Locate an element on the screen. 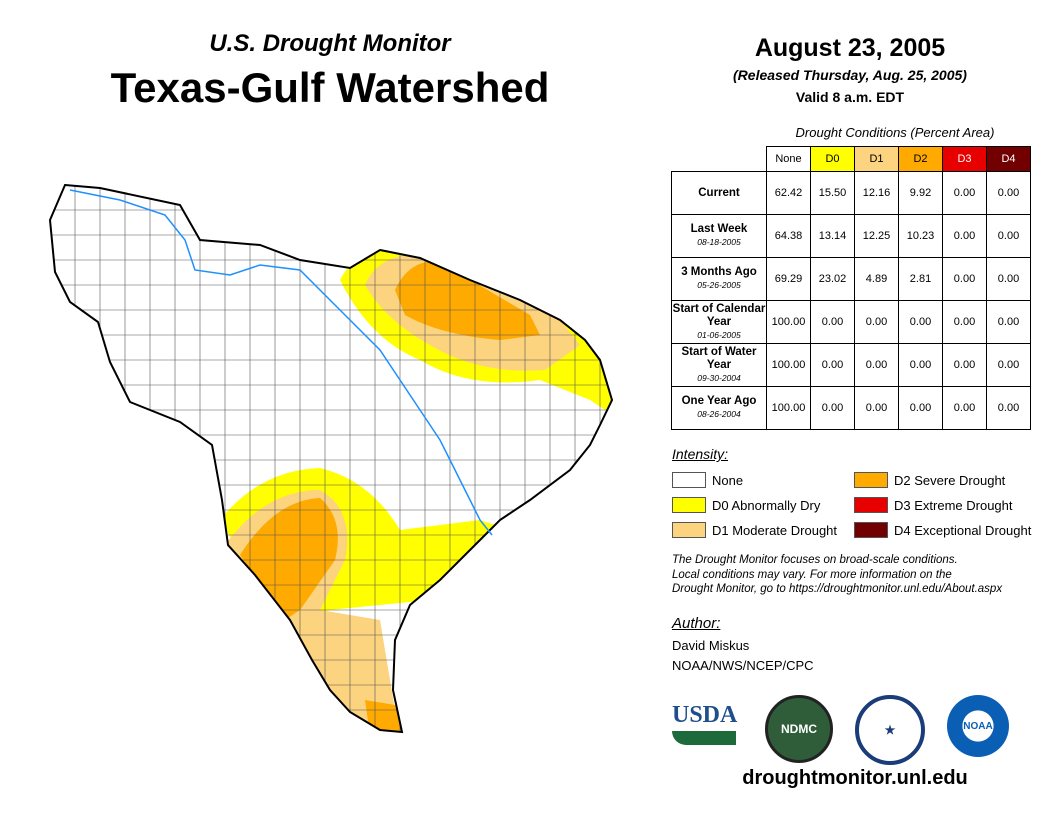 This screenshot has height=816, width=1056. col-d2: D2 is located at coordinates (920, 159).